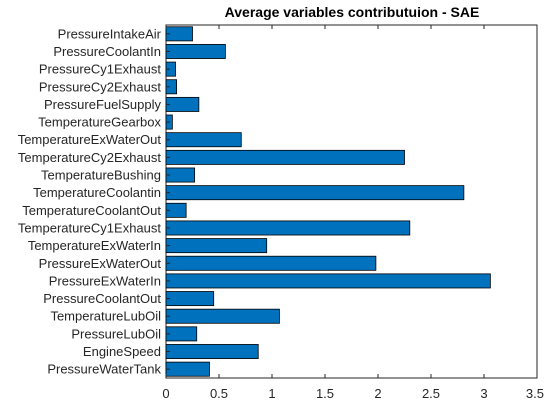 The height and width of the screenshot is (407, 550). What do you see at coordinates (107, 51) in the screenshot?
I see `category-label: PressureCoolantIn` at bounding box center [107, 51].